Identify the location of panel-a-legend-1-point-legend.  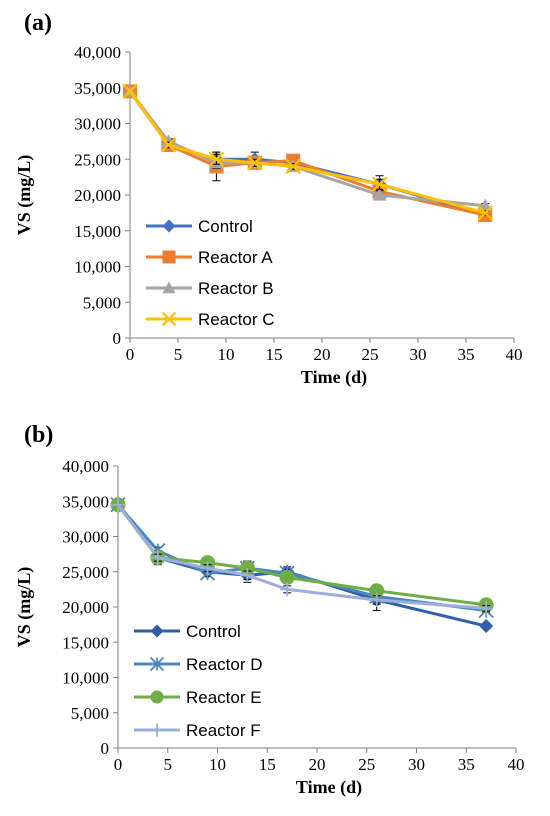
(169, 226).